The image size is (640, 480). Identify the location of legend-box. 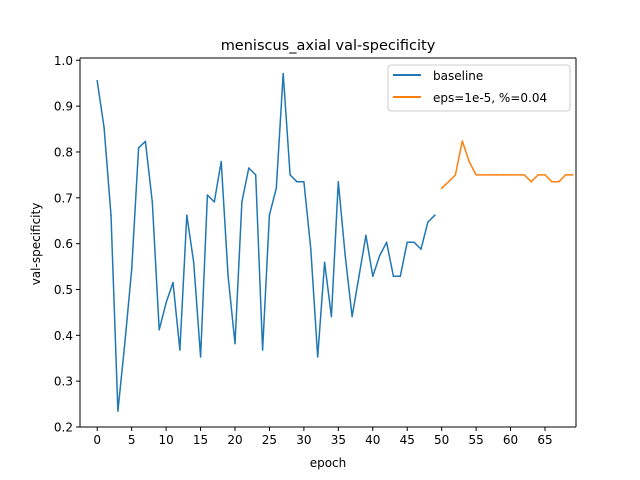
(479, 88).